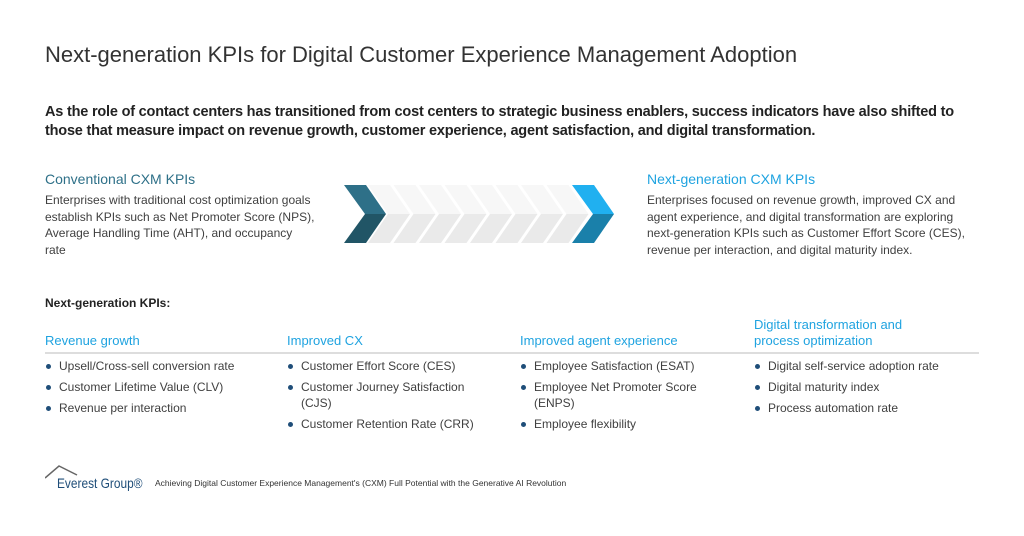 This screenshot has height=536, width=1024. I want to click on list-item: Digital self-service adoption rate, so click(866, 366).